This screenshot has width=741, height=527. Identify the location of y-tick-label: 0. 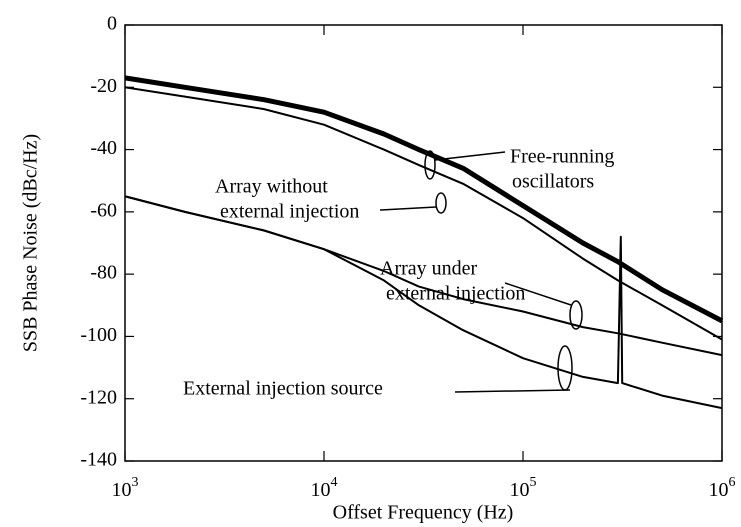
(112, 24).